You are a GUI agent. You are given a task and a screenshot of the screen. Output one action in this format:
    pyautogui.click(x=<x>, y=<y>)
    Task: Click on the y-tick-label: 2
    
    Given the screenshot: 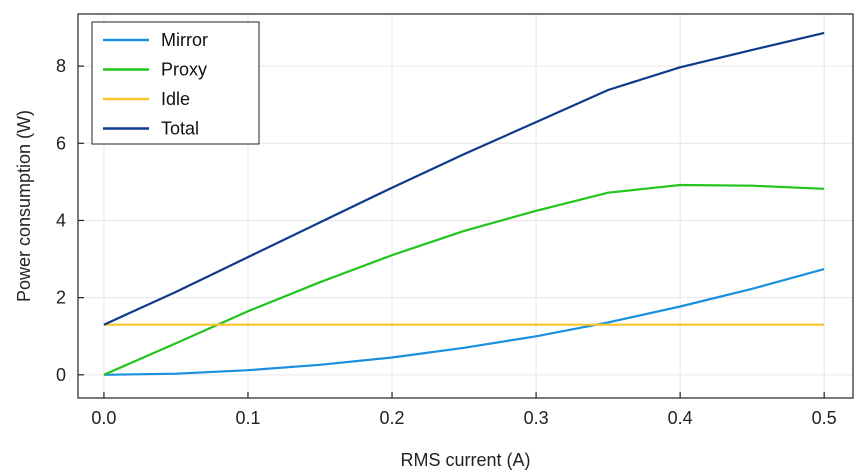 What is the action you would take?
    pyautogui.click(x=61, y=298)
    